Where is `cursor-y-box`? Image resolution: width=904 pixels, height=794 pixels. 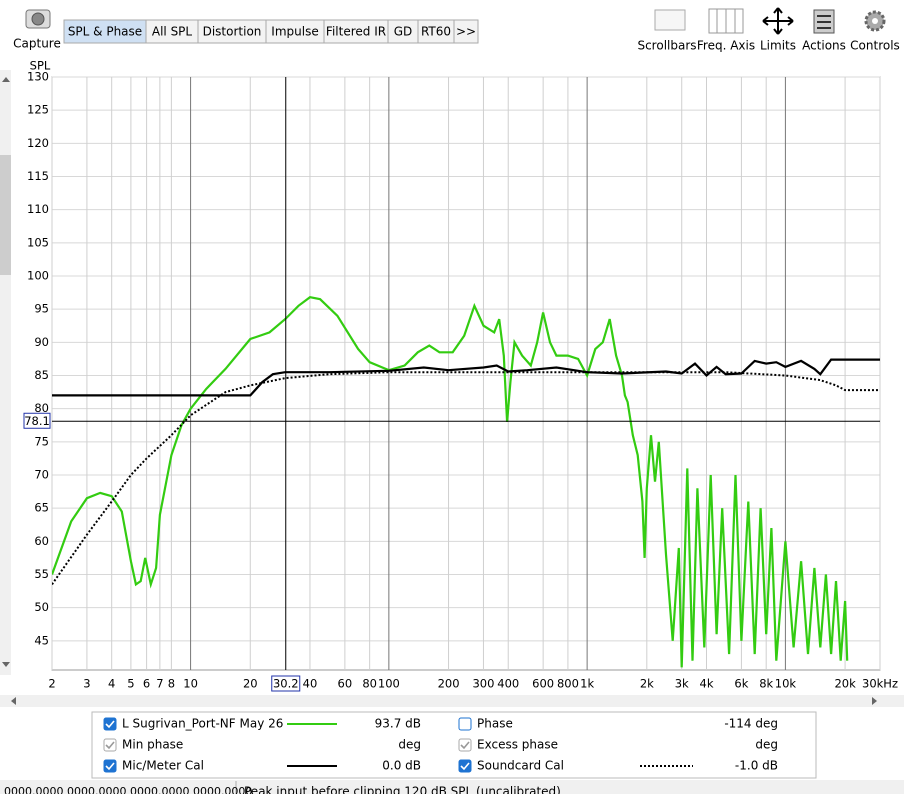
cursor-y-box is located at coordinates (37, 420).